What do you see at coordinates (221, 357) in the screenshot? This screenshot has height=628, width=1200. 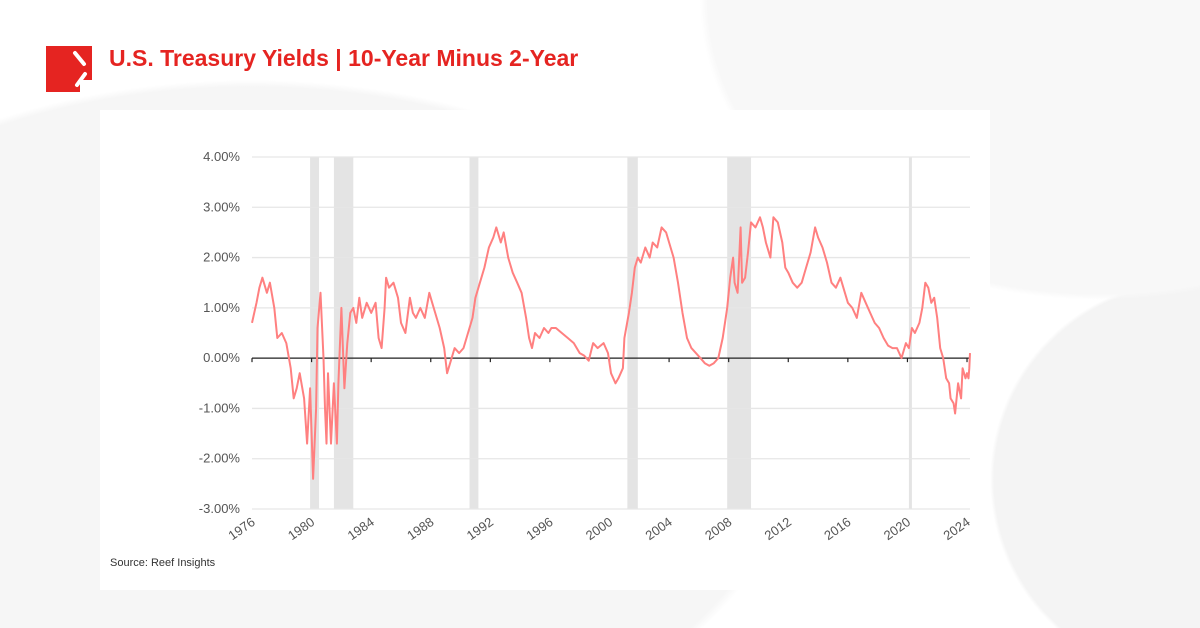 I see `y-tick-label: 0.00%` at bounding box center [221, 357].